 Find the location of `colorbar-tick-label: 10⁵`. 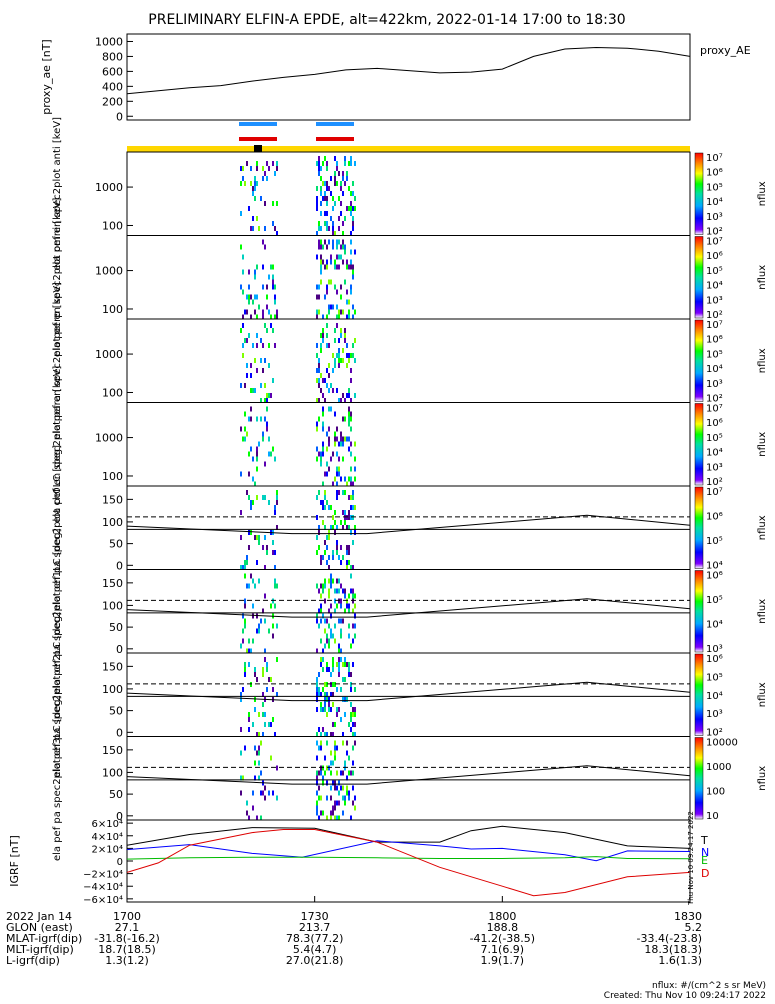

colorbar-tick-label: 10⁵ is located at coordinates (714, 438).